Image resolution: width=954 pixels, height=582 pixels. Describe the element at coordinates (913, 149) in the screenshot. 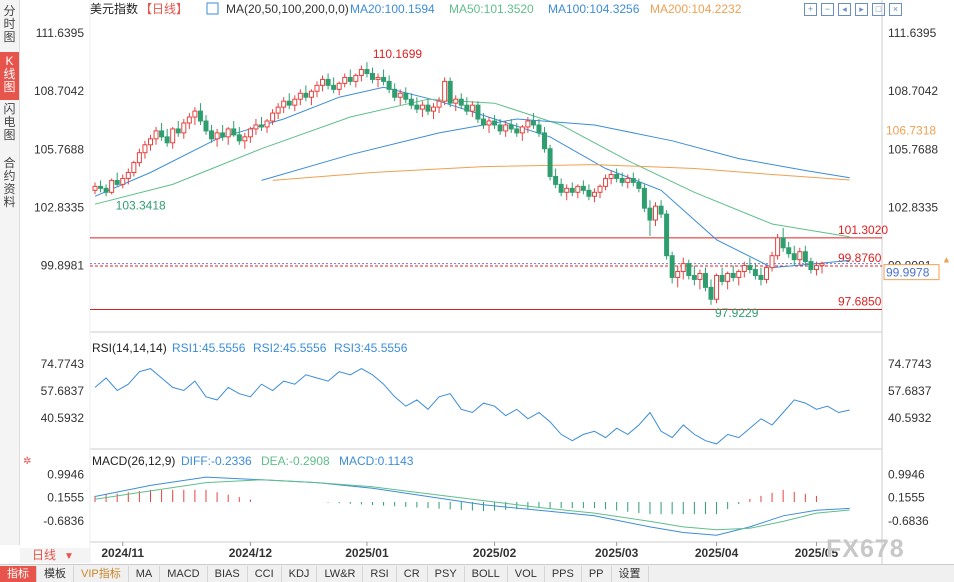

I see `price-tick-right: 105.7688` at that location.